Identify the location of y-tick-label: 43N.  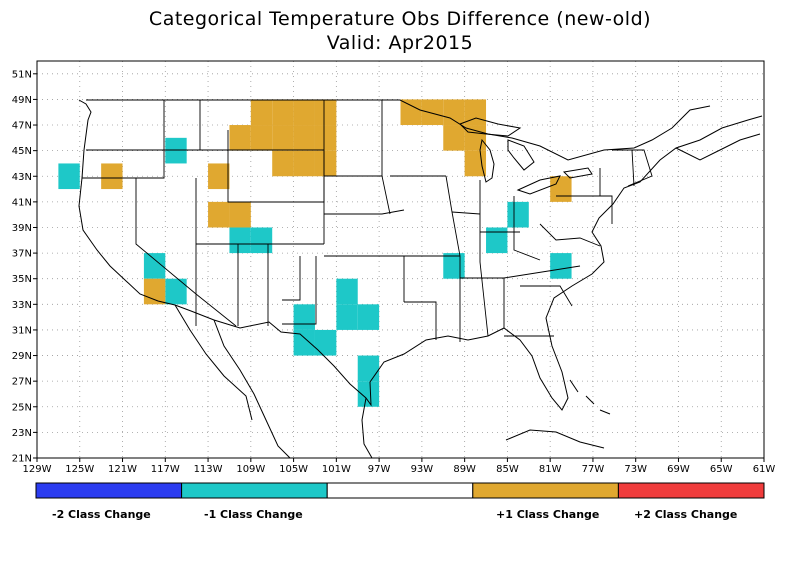
(22, 177).